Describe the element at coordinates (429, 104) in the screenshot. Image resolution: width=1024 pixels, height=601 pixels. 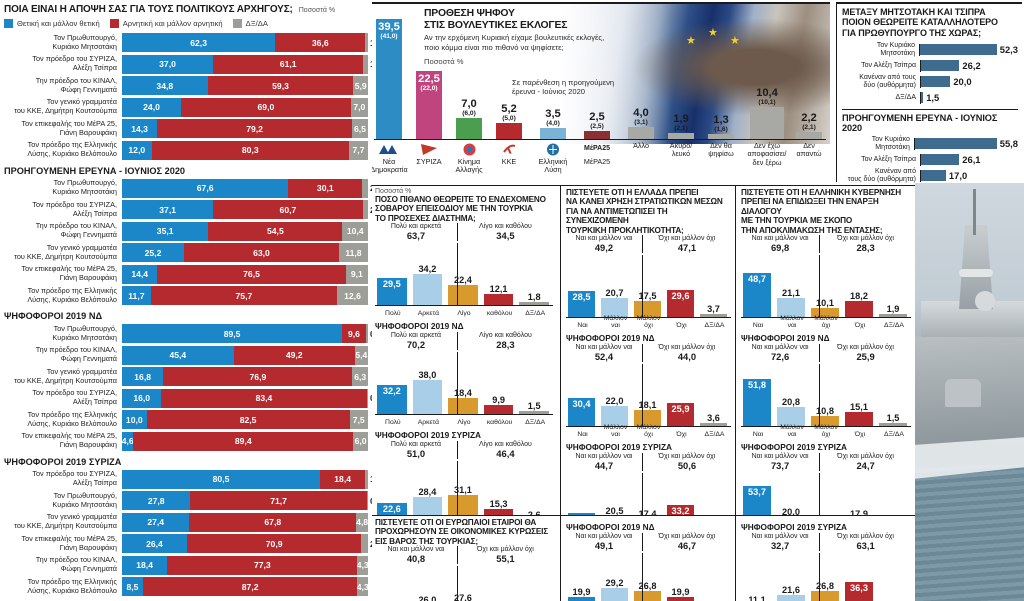
I see `vote-bar-1: 22,5 (22,0)` at that location.